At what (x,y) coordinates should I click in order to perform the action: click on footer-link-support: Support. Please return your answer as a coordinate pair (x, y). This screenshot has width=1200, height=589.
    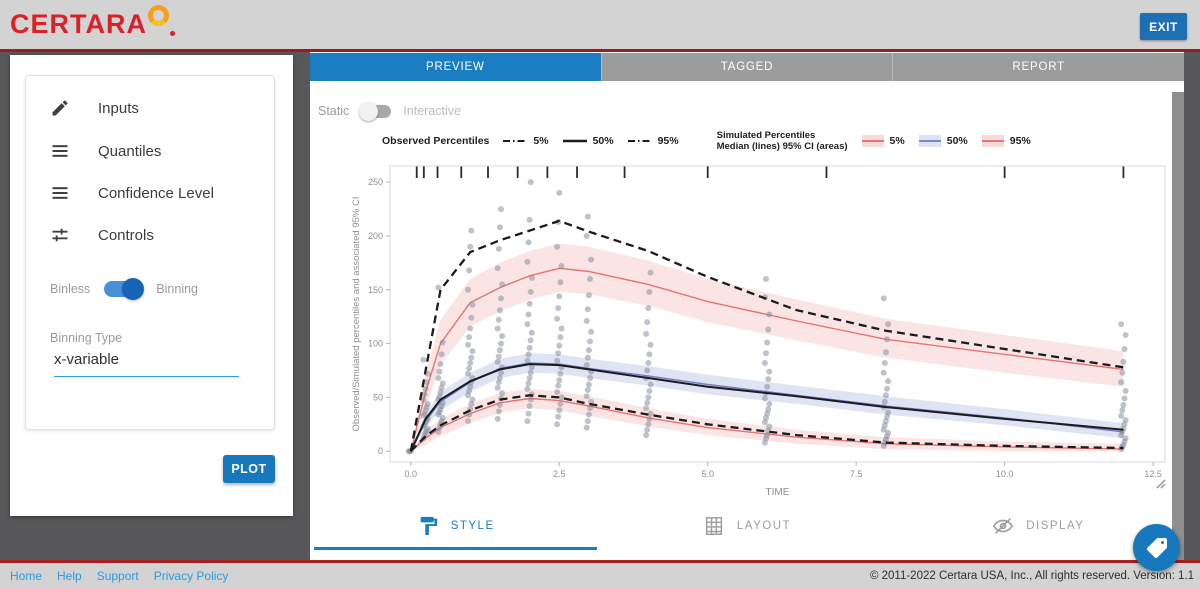
    Looking at the image, I should click on (117, 576).